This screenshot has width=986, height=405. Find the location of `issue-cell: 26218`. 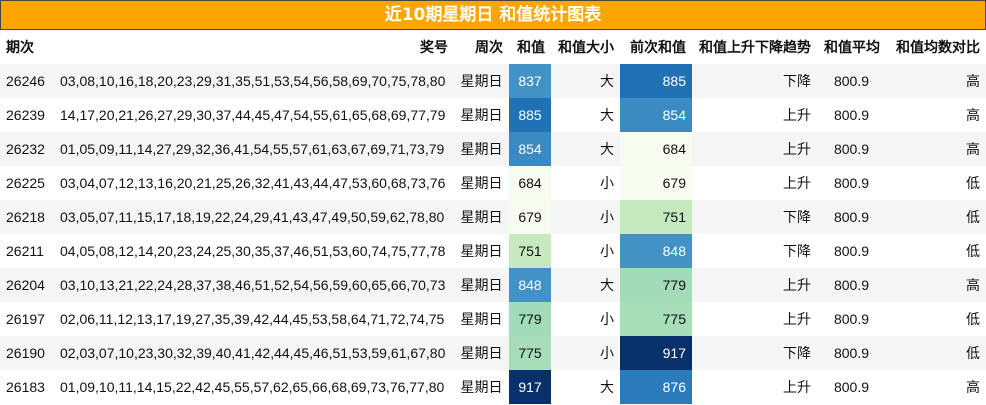

issue-cell: 26218 is located at coordinates (25, 217).